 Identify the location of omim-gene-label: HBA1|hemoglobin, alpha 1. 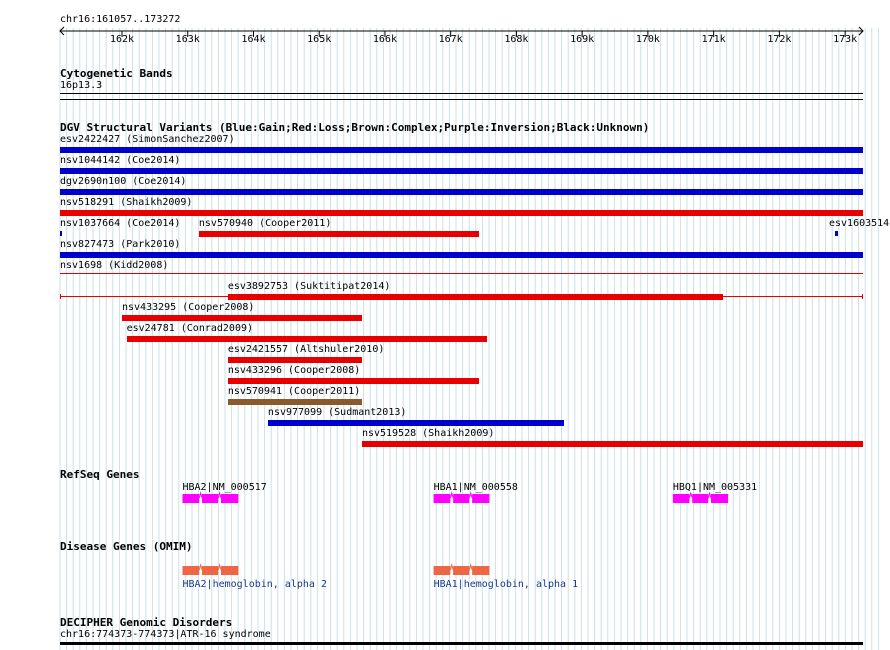
(506, 584).